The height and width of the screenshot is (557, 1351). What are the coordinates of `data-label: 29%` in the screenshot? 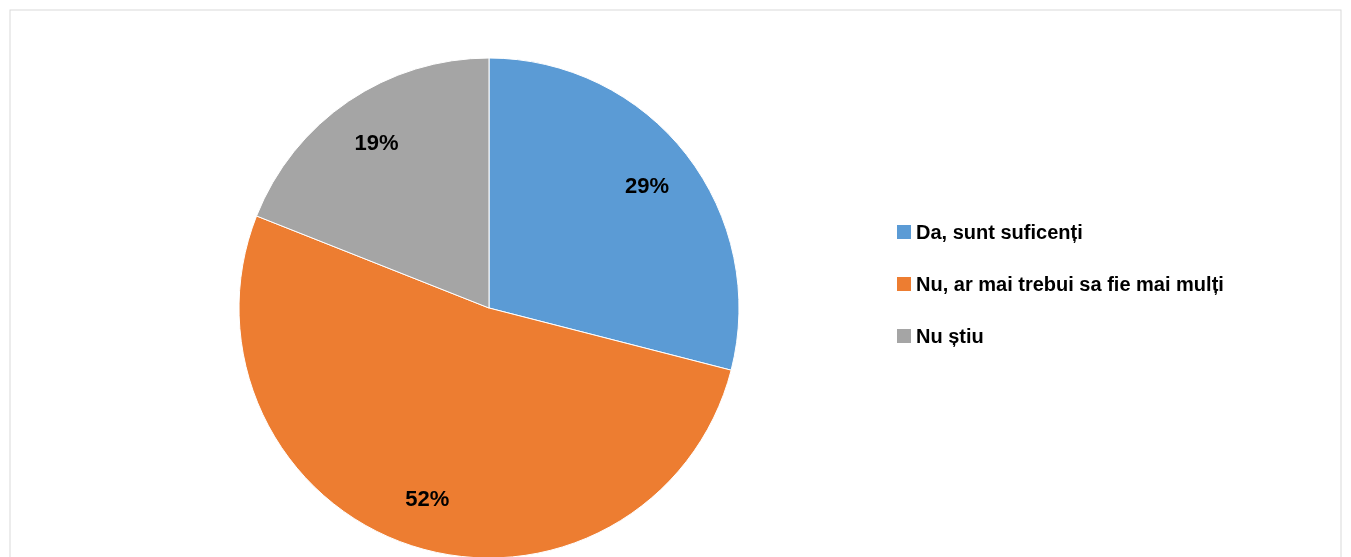 It's located at (647, 185).